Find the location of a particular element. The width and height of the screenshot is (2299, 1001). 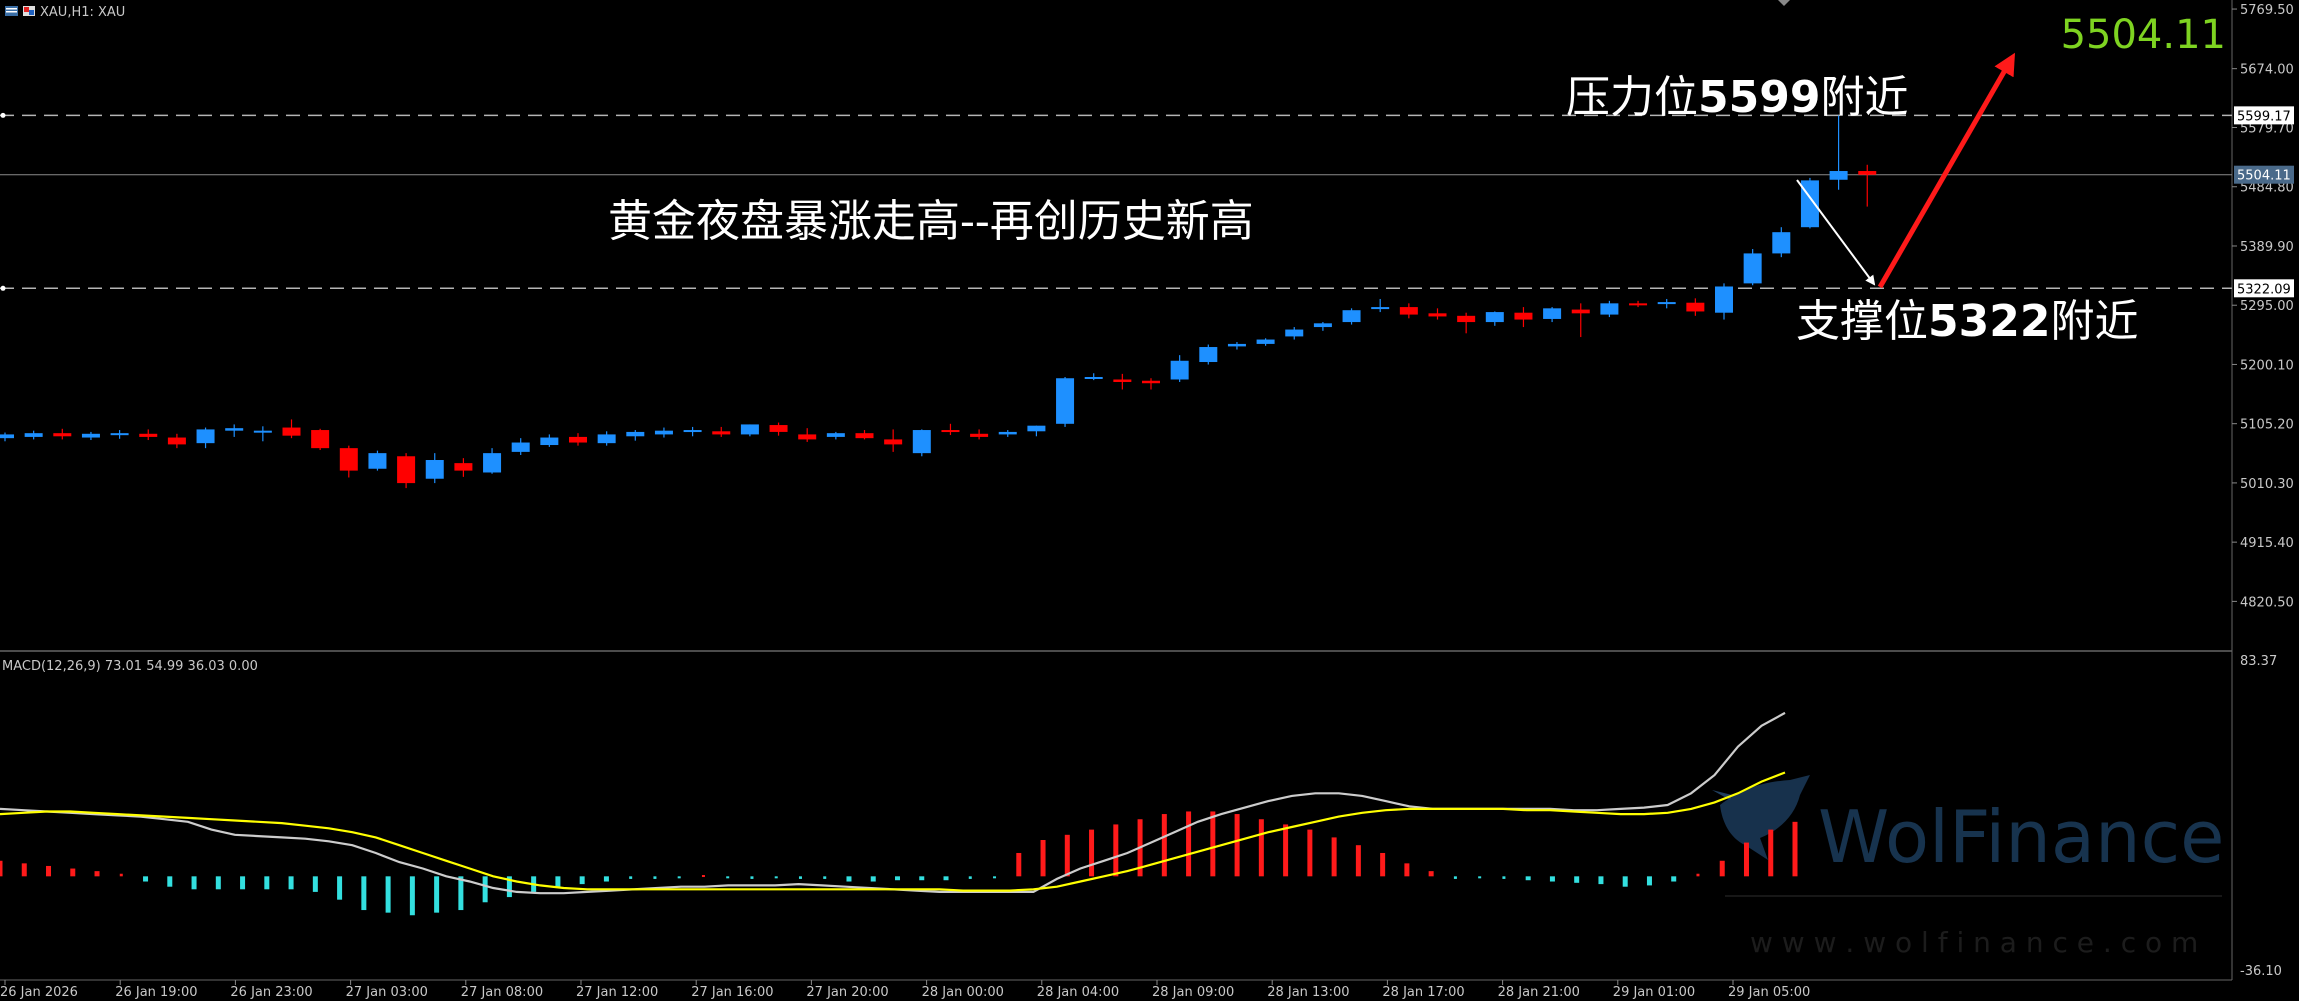

time-tick-label: 29 Jan 01:00 is located at coordinates (1654, 992).